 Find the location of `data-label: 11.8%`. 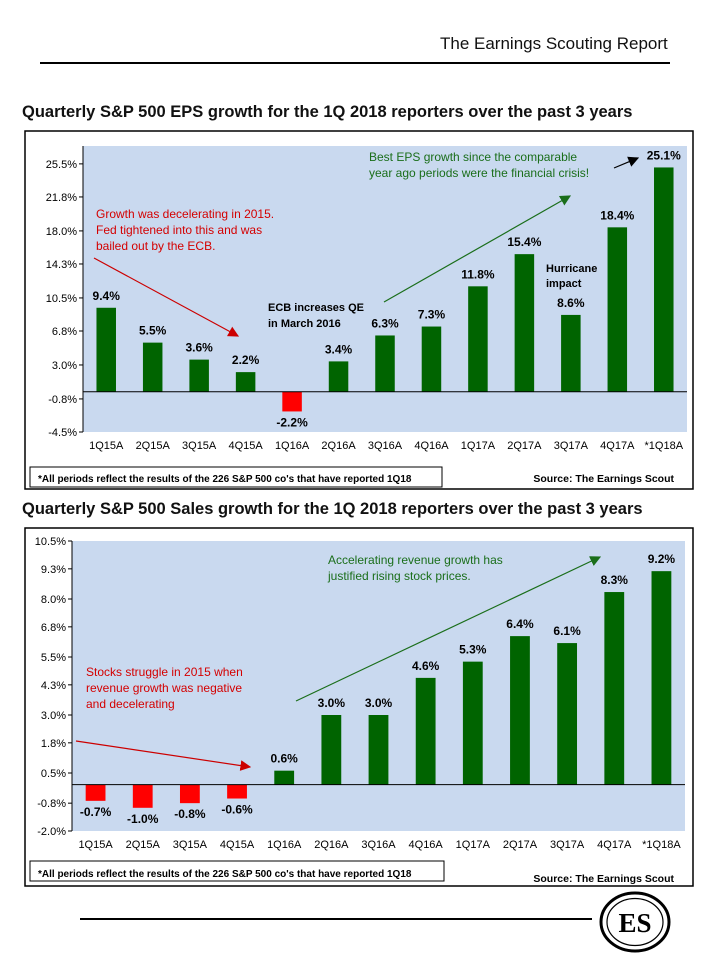

data-label: 11.8% is located at coordinates (478, 274).